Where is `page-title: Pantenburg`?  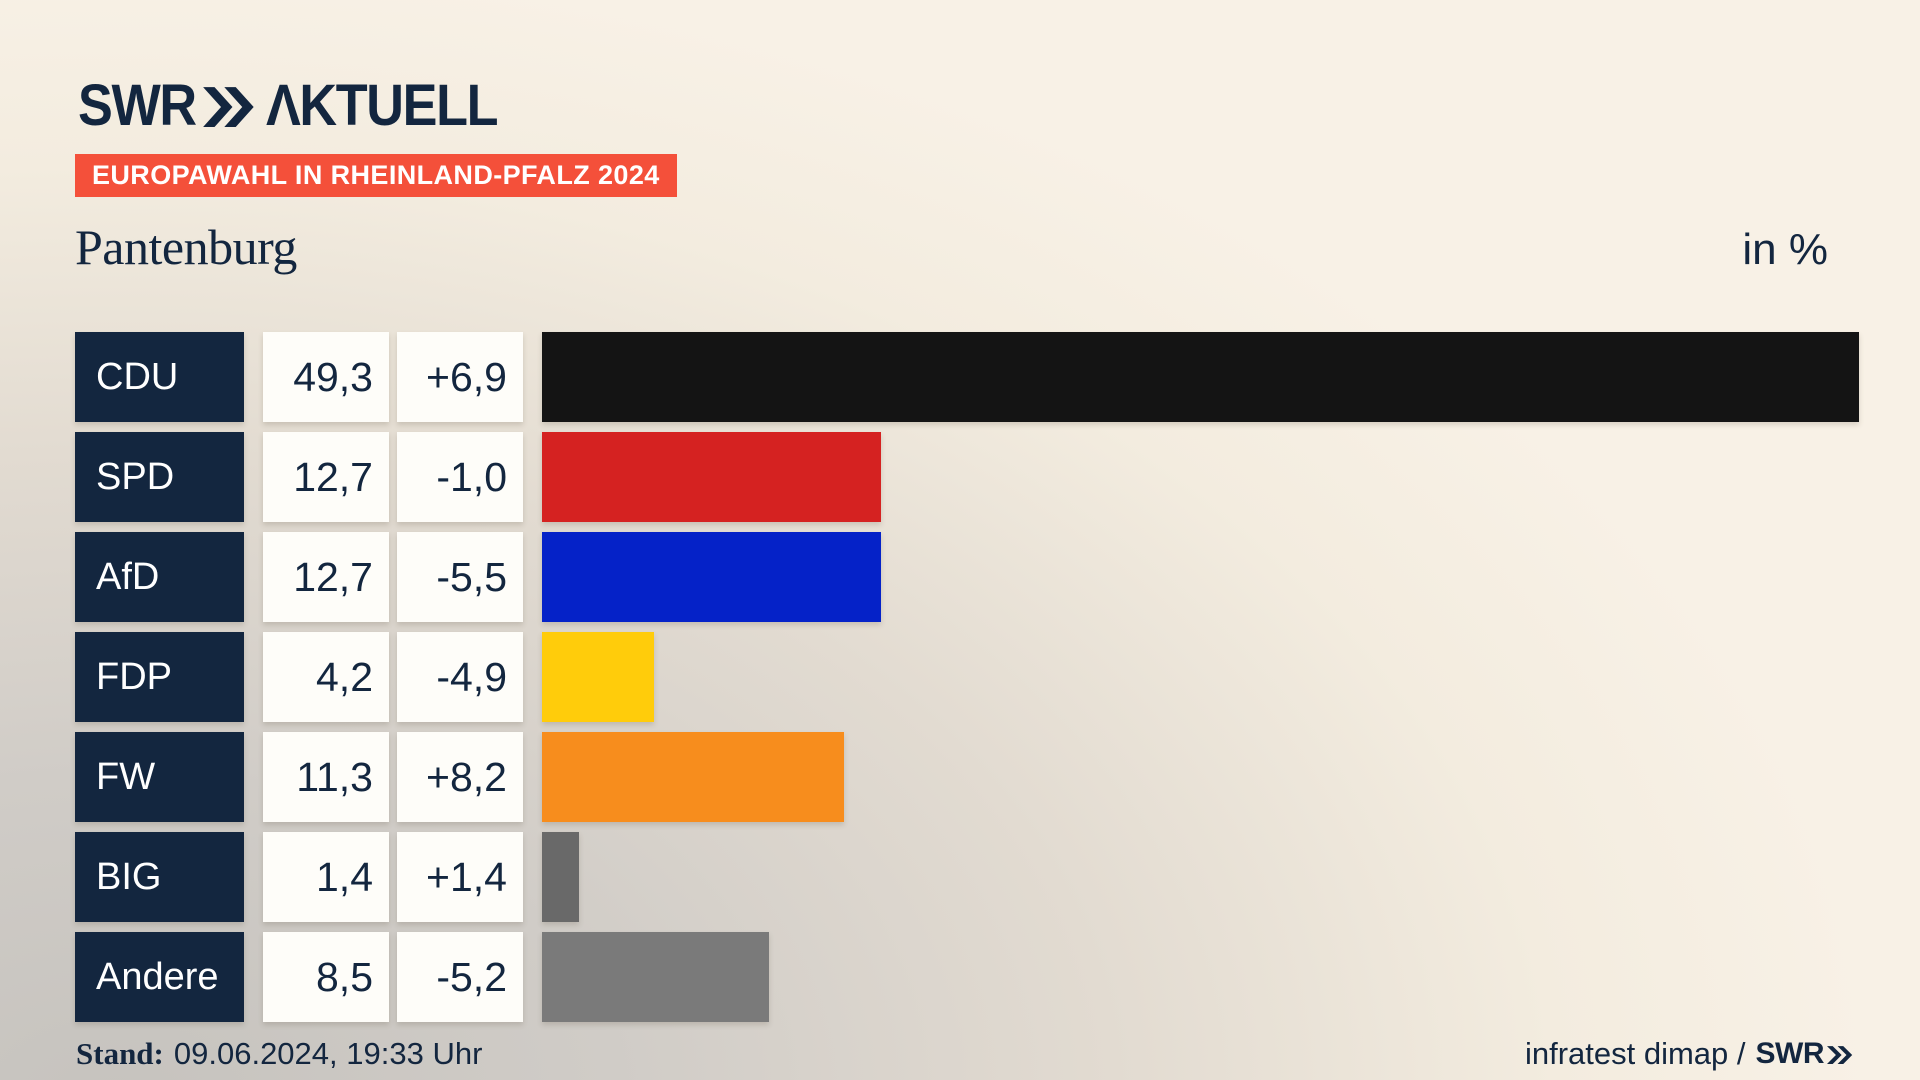 page-title: Pantenburg is located at coordinates (186, 247).